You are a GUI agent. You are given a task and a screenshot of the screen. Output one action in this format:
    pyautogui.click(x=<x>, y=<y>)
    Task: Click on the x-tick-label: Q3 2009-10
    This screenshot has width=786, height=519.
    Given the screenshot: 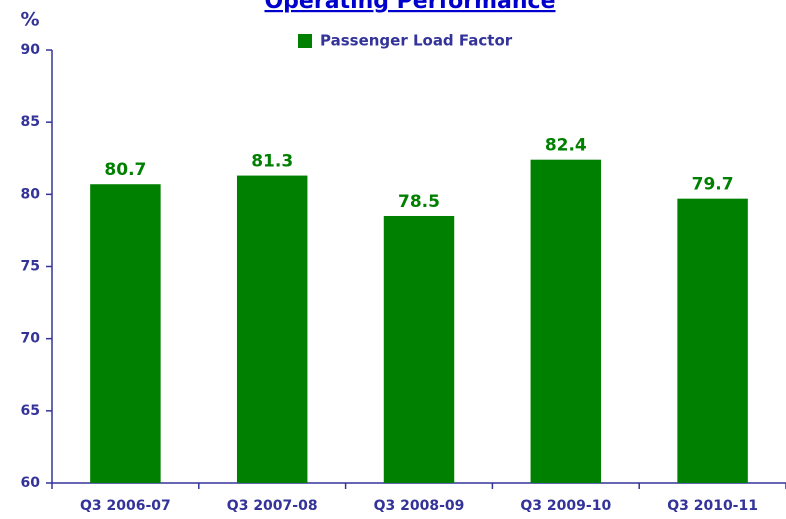 What is the action you would take?
    pyautogui.click(x=565, y=506)
    